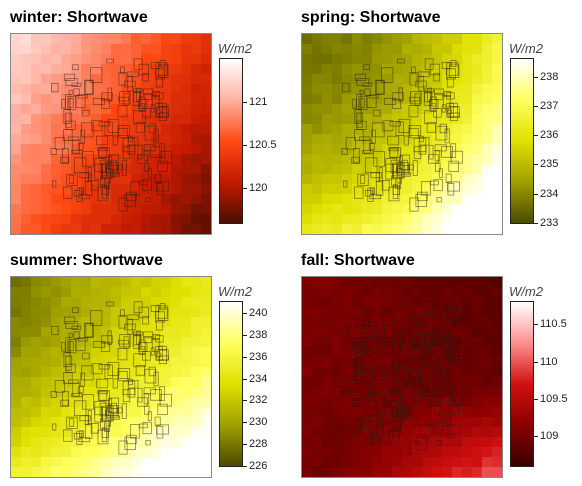  What do you see at coordinates (358, 260) in the screenshot?
I see `panel-title: fall: Shortwave` at bounding box center [358, 260].